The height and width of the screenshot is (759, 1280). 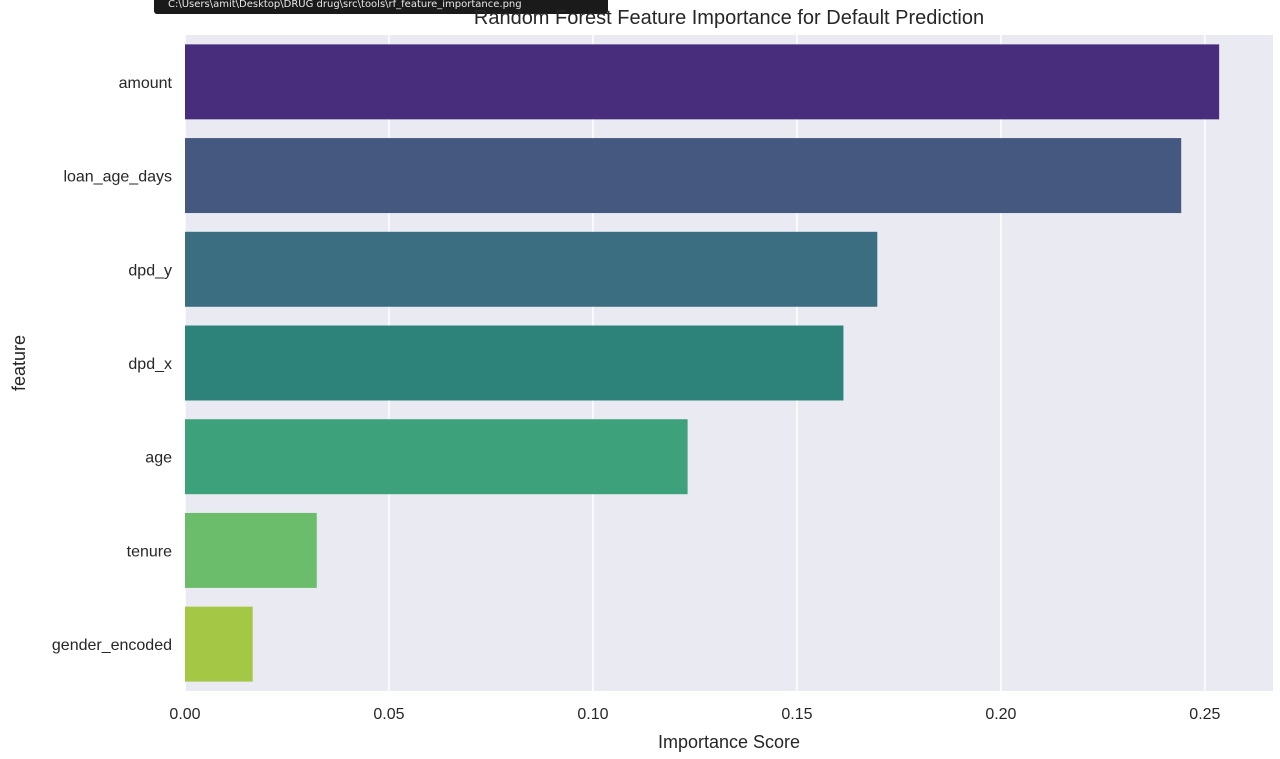 What do you see at coordinates (146, 83) in the screenshot?
I see `y-tick-label: amount` at bounding box center [146, 83].